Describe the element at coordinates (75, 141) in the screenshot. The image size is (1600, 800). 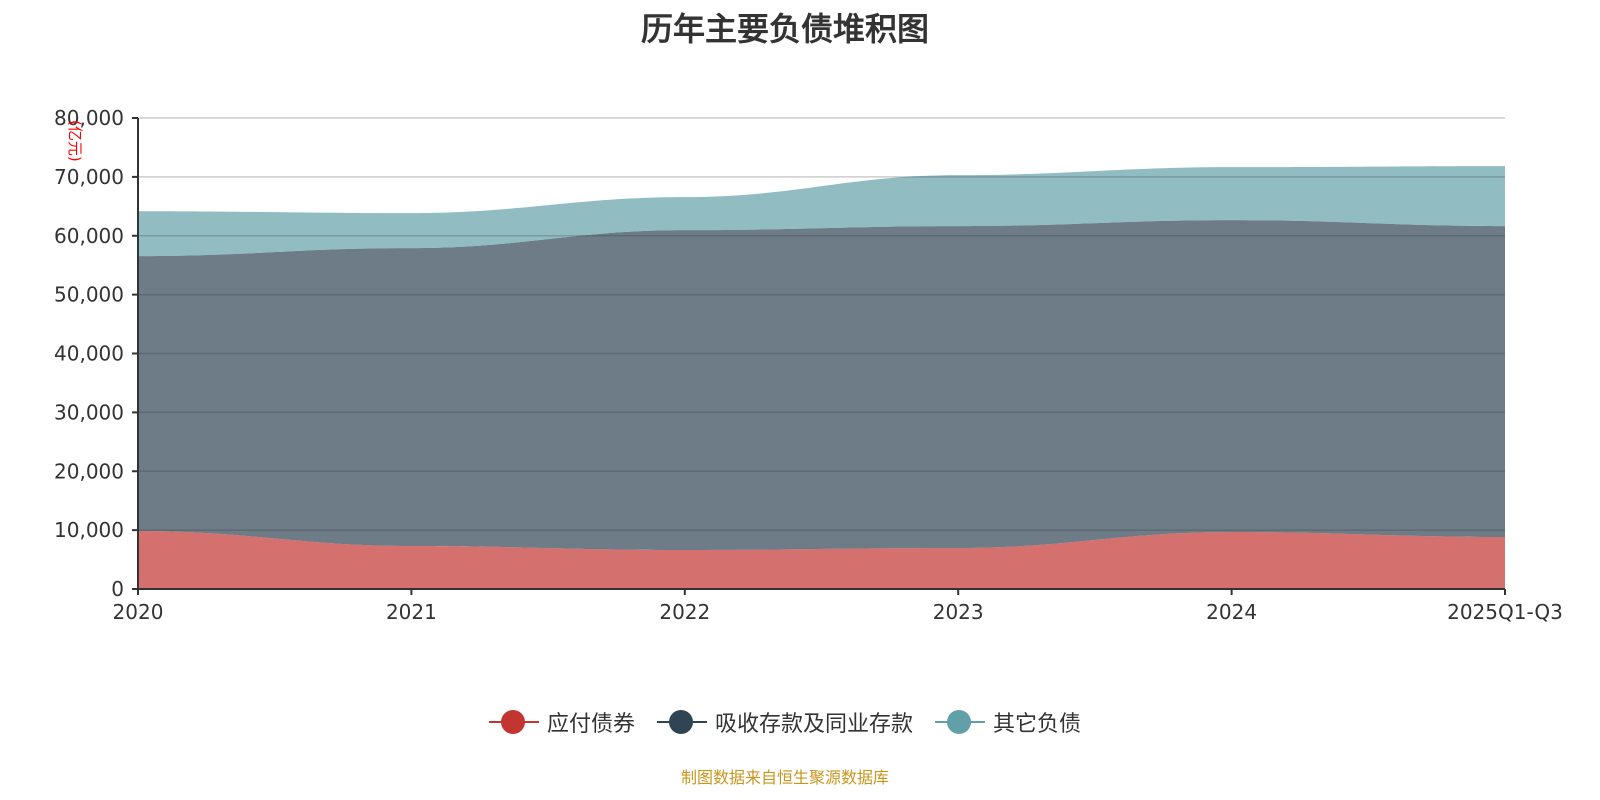
I see `y-axis-unit: (亿元)` at that location.